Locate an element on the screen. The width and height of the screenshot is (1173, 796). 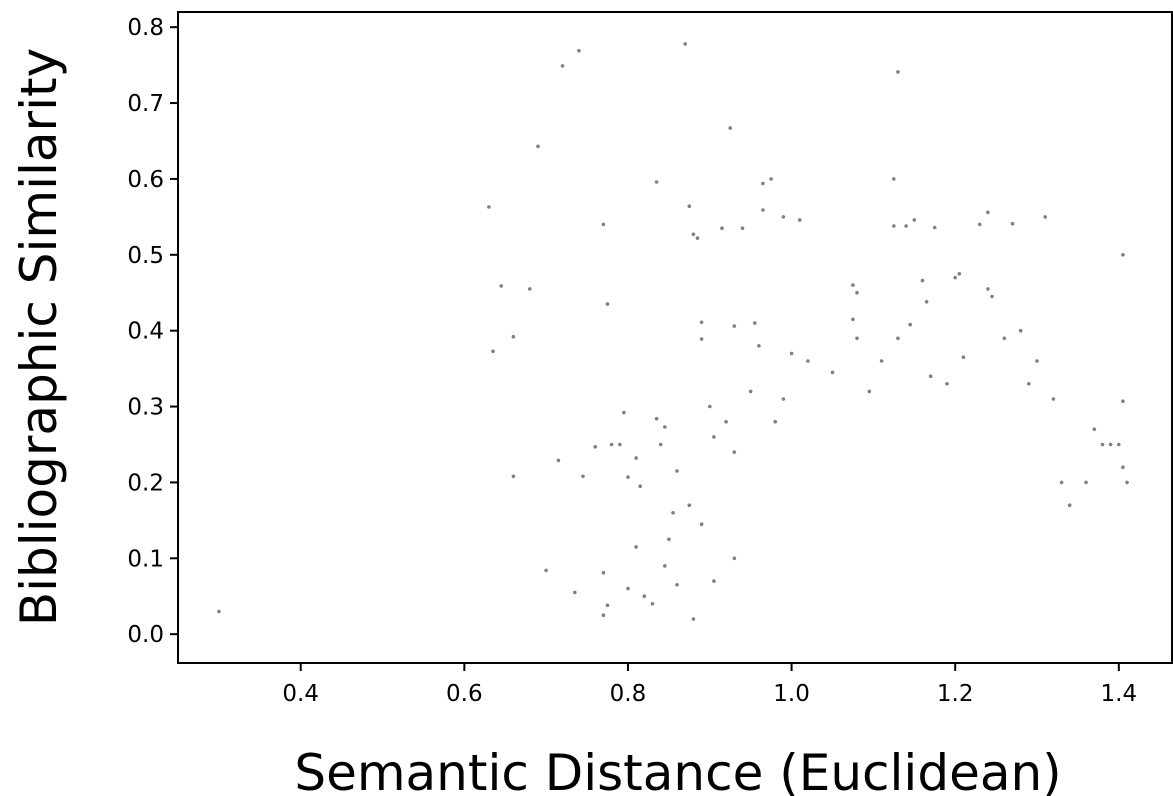
x-axis-ticks: 0.4 0.6 0.8 1.0 1.2 1.4 is located at coordinates (709, 685).